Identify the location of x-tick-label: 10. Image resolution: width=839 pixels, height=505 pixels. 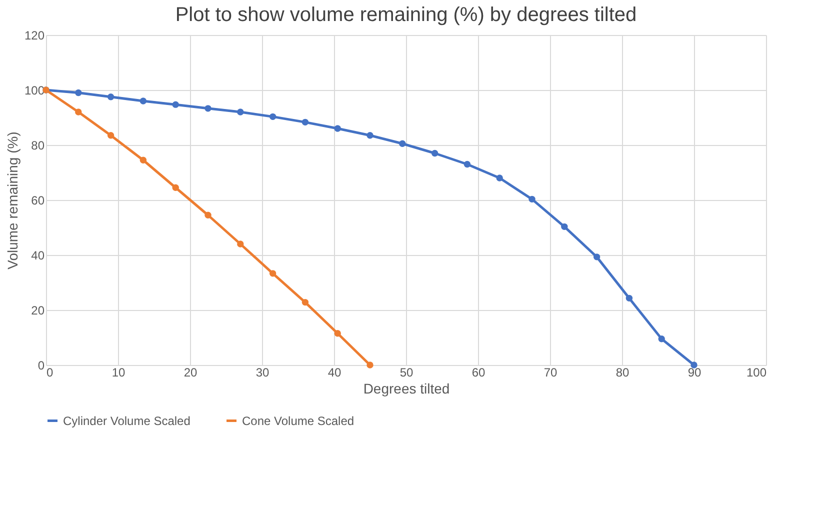
(119, 373).